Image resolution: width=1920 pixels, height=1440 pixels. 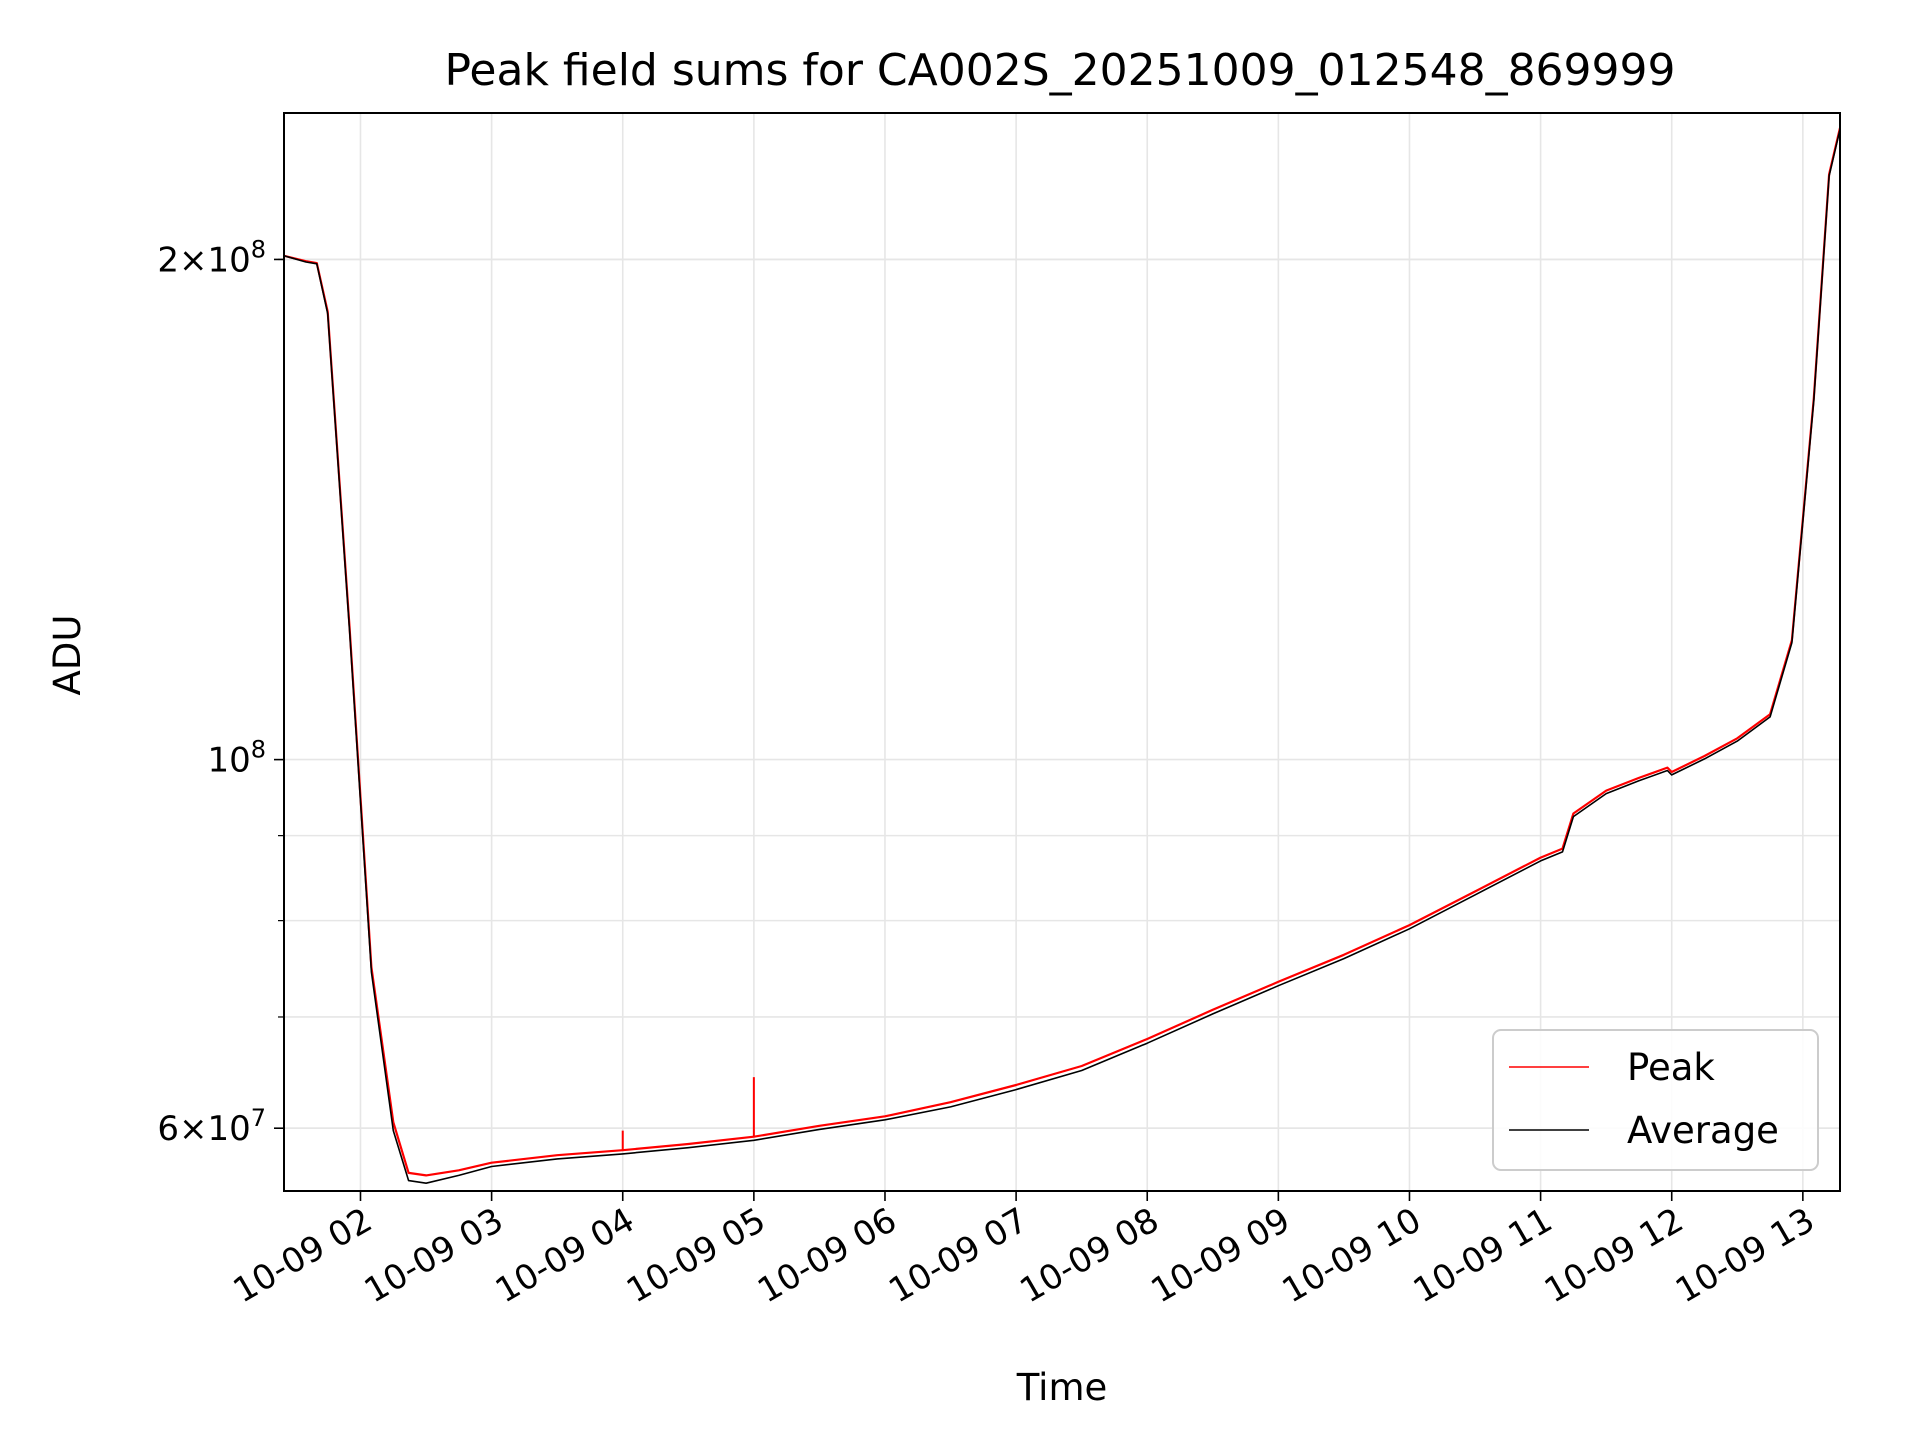 I want to click on legend-label-peak: Peak, so click(x=1671, y=1067).